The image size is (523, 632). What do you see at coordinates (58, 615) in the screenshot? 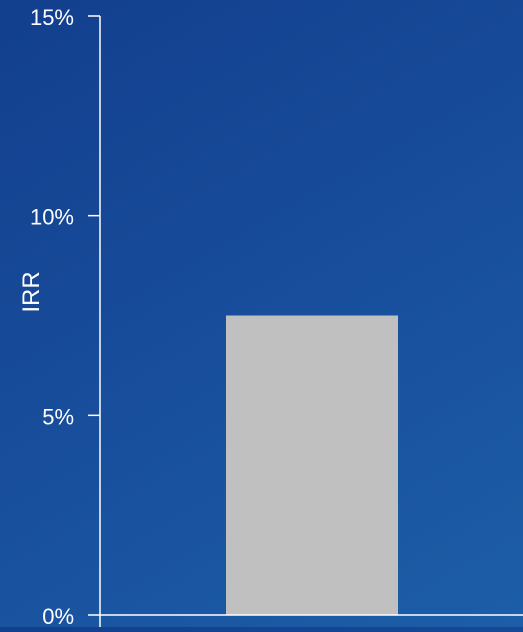
I see `y-tick-label: 0%` at bounding box center [58, 615].